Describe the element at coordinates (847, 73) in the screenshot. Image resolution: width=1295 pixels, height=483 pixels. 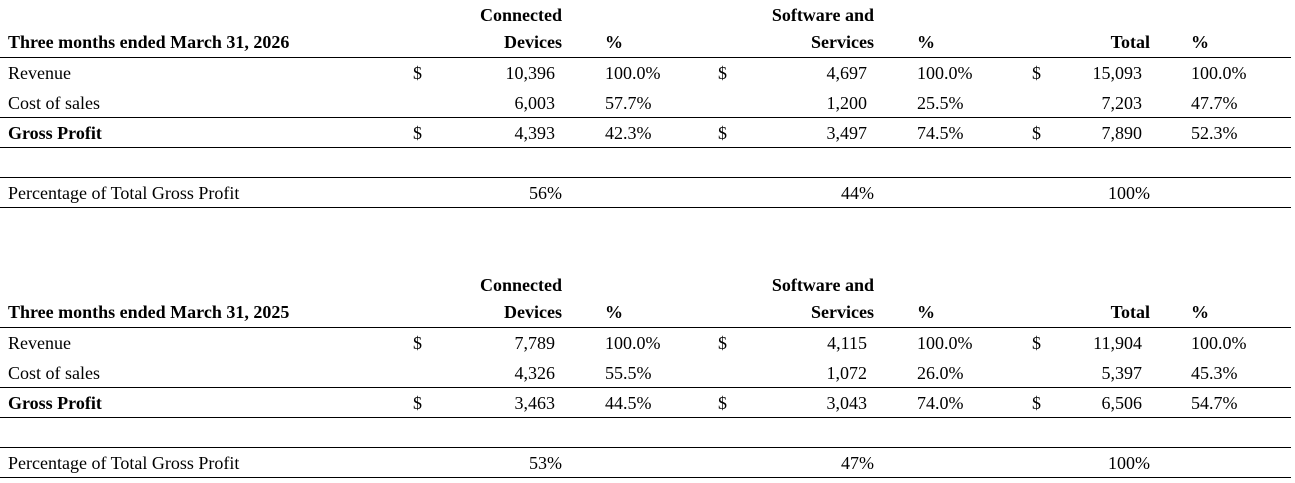
I see `revenue-ss: 4,697` at that location.